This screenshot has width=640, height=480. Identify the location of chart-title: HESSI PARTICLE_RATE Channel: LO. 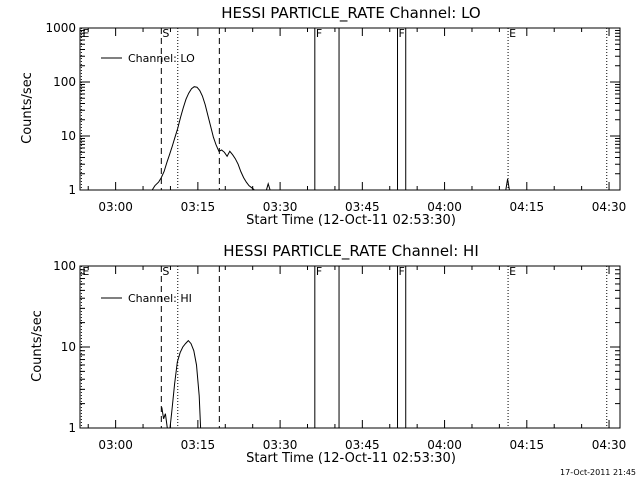
(350, 13).